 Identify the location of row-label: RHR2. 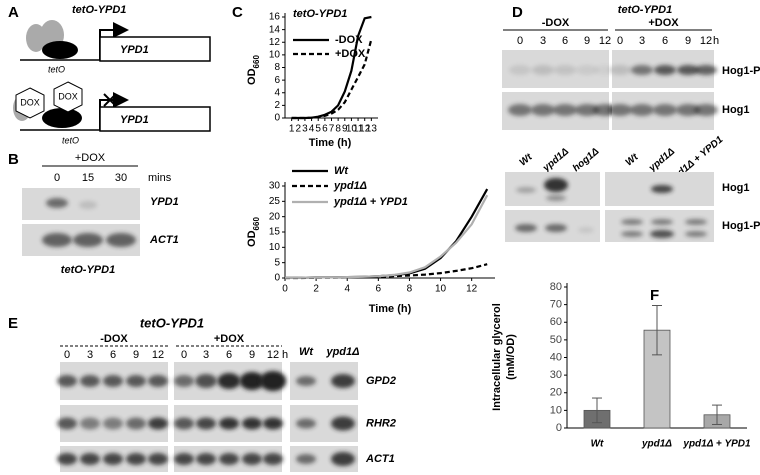
(381, 423).